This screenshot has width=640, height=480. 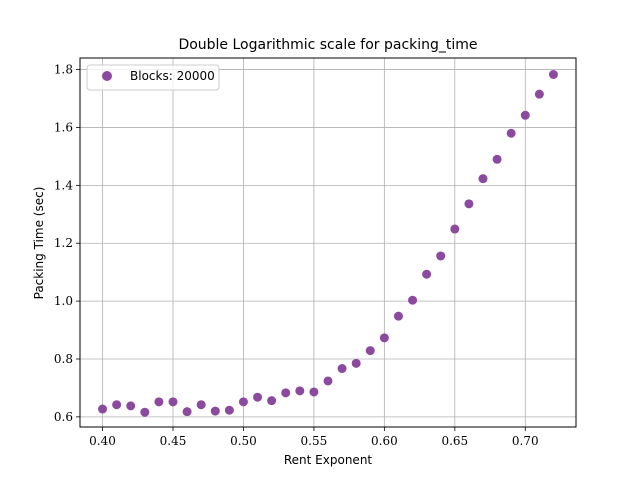 I want to click on x-tick-label: 0.40, so click(x=102, y=441).